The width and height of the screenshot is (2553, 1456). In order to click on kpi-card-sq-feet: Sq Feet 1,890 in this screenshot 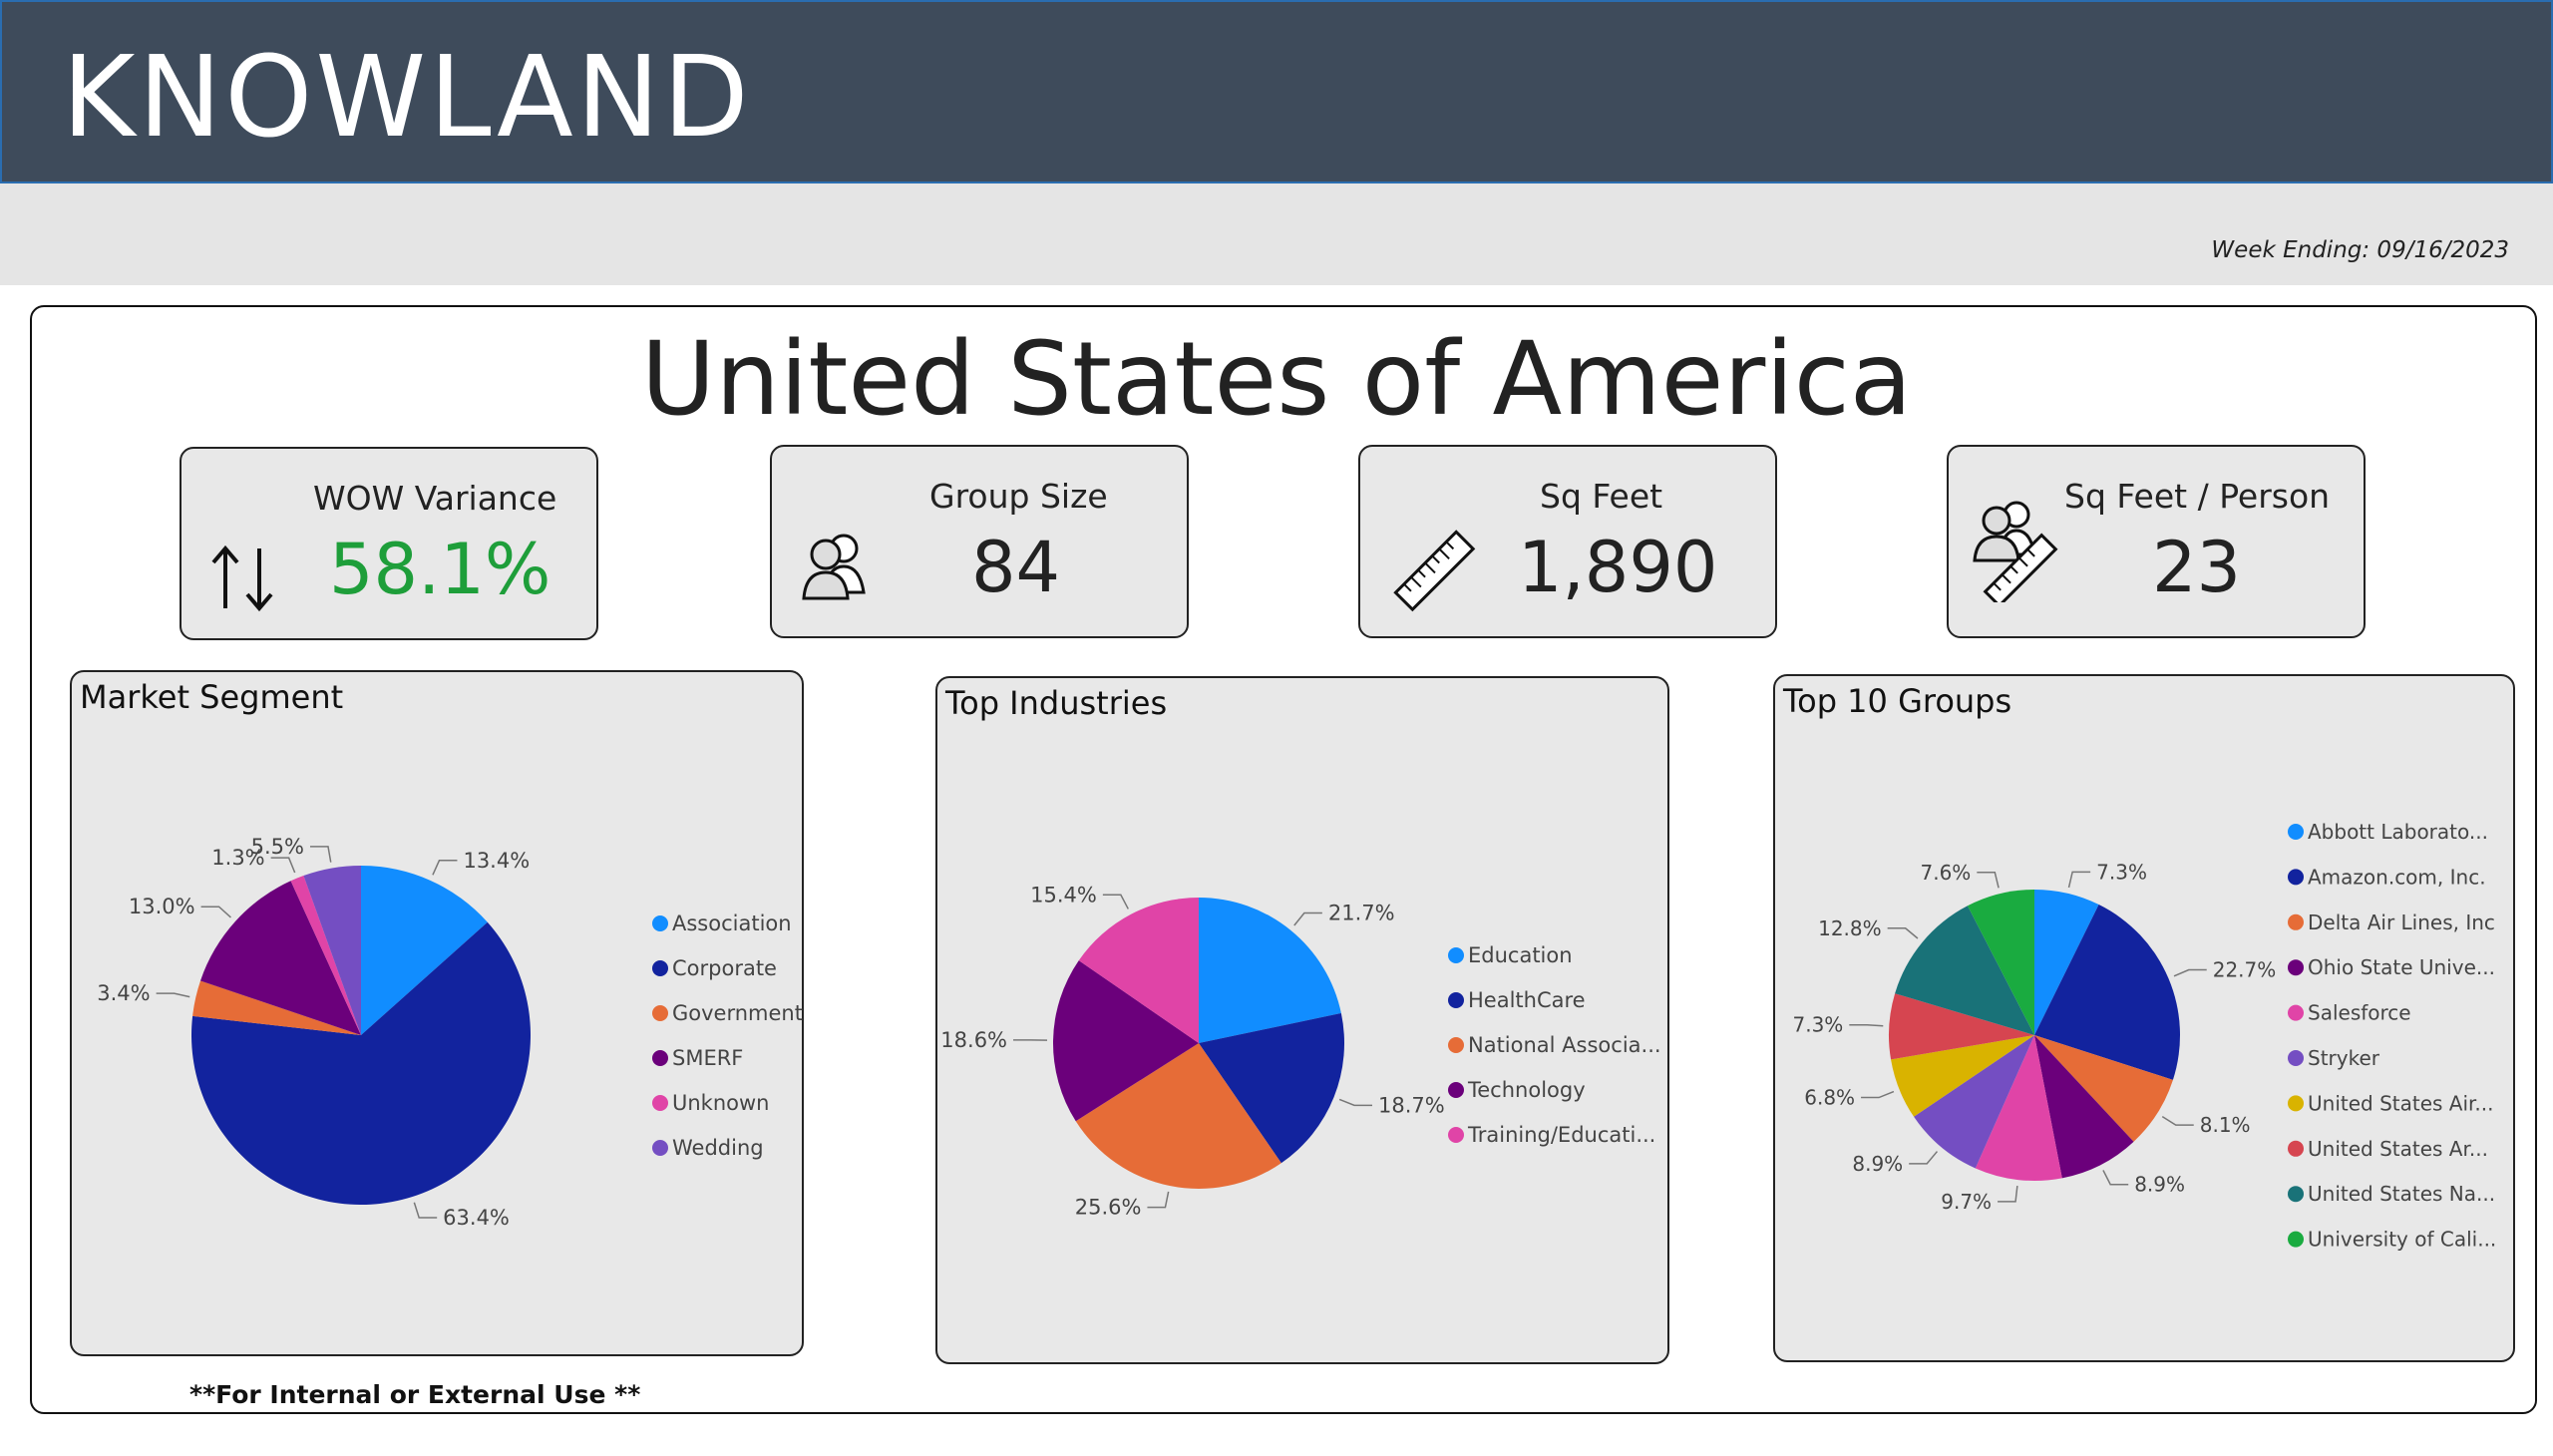, I will do `click(1568, 541)`.